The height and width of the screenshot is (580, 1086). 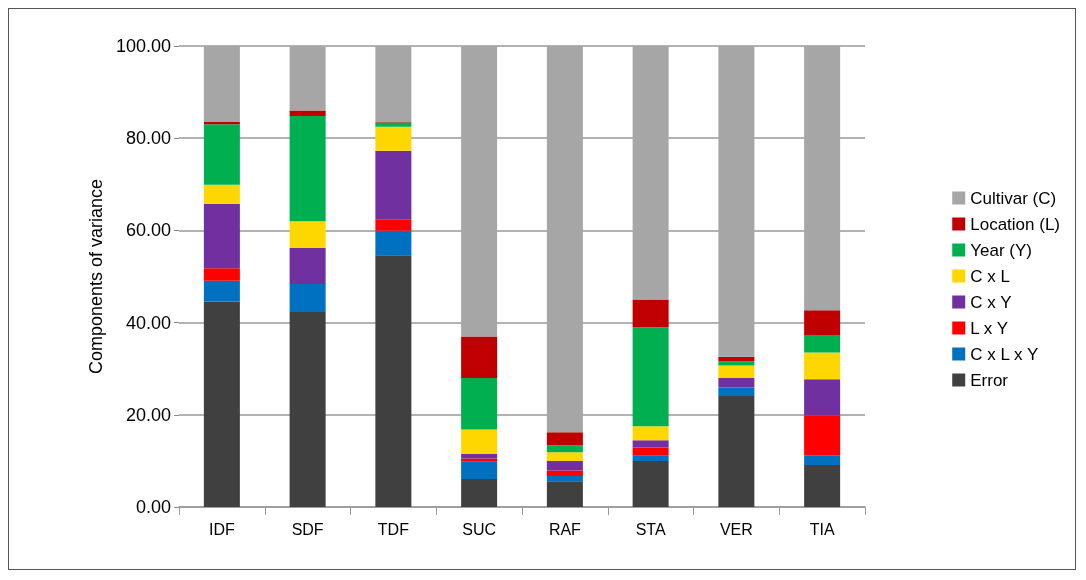 What do you see at coordinates (96, 276) in the screenshot?
I see `y-axis-title: Components of variance` at bounding box center [96, 276].